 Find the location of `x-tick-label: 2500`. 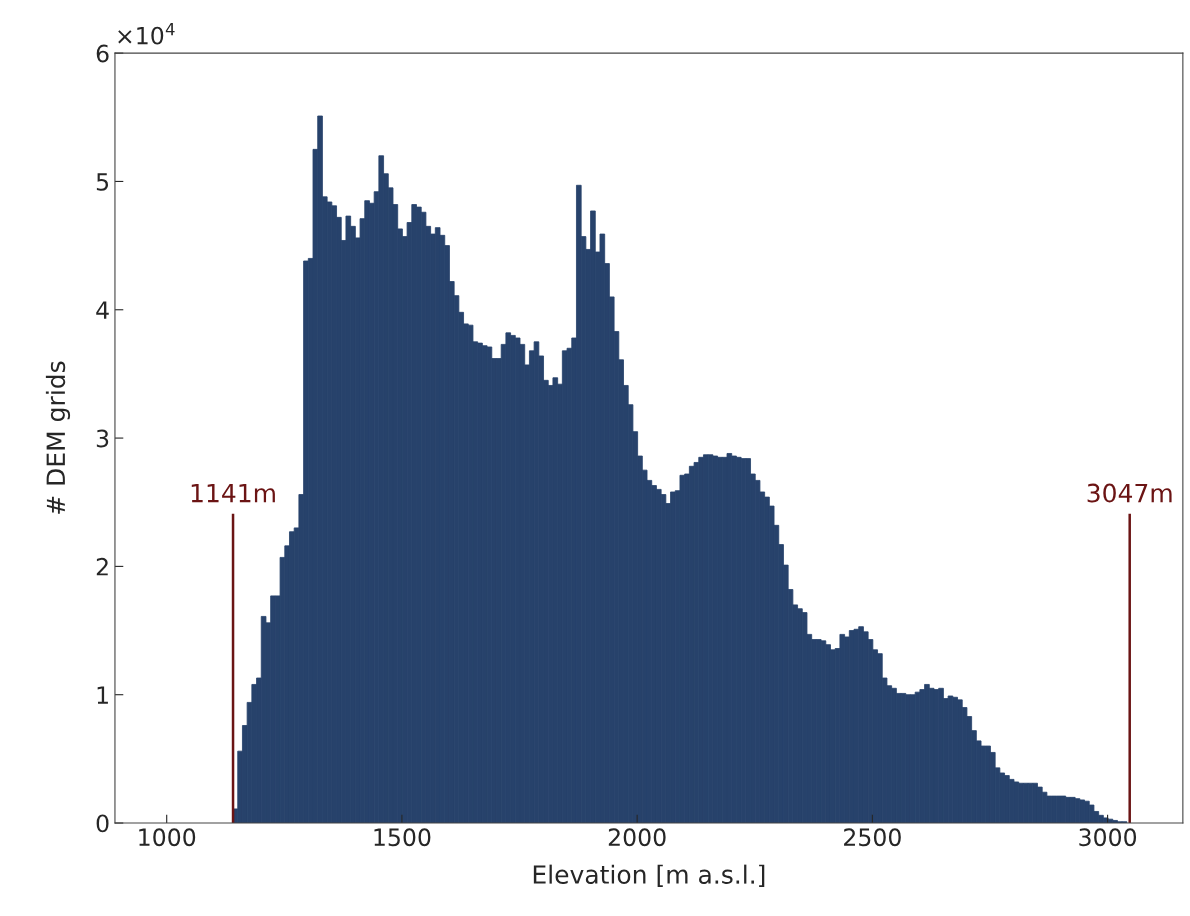

x-tick-label: 2500 is located at coordinates (872, 837).